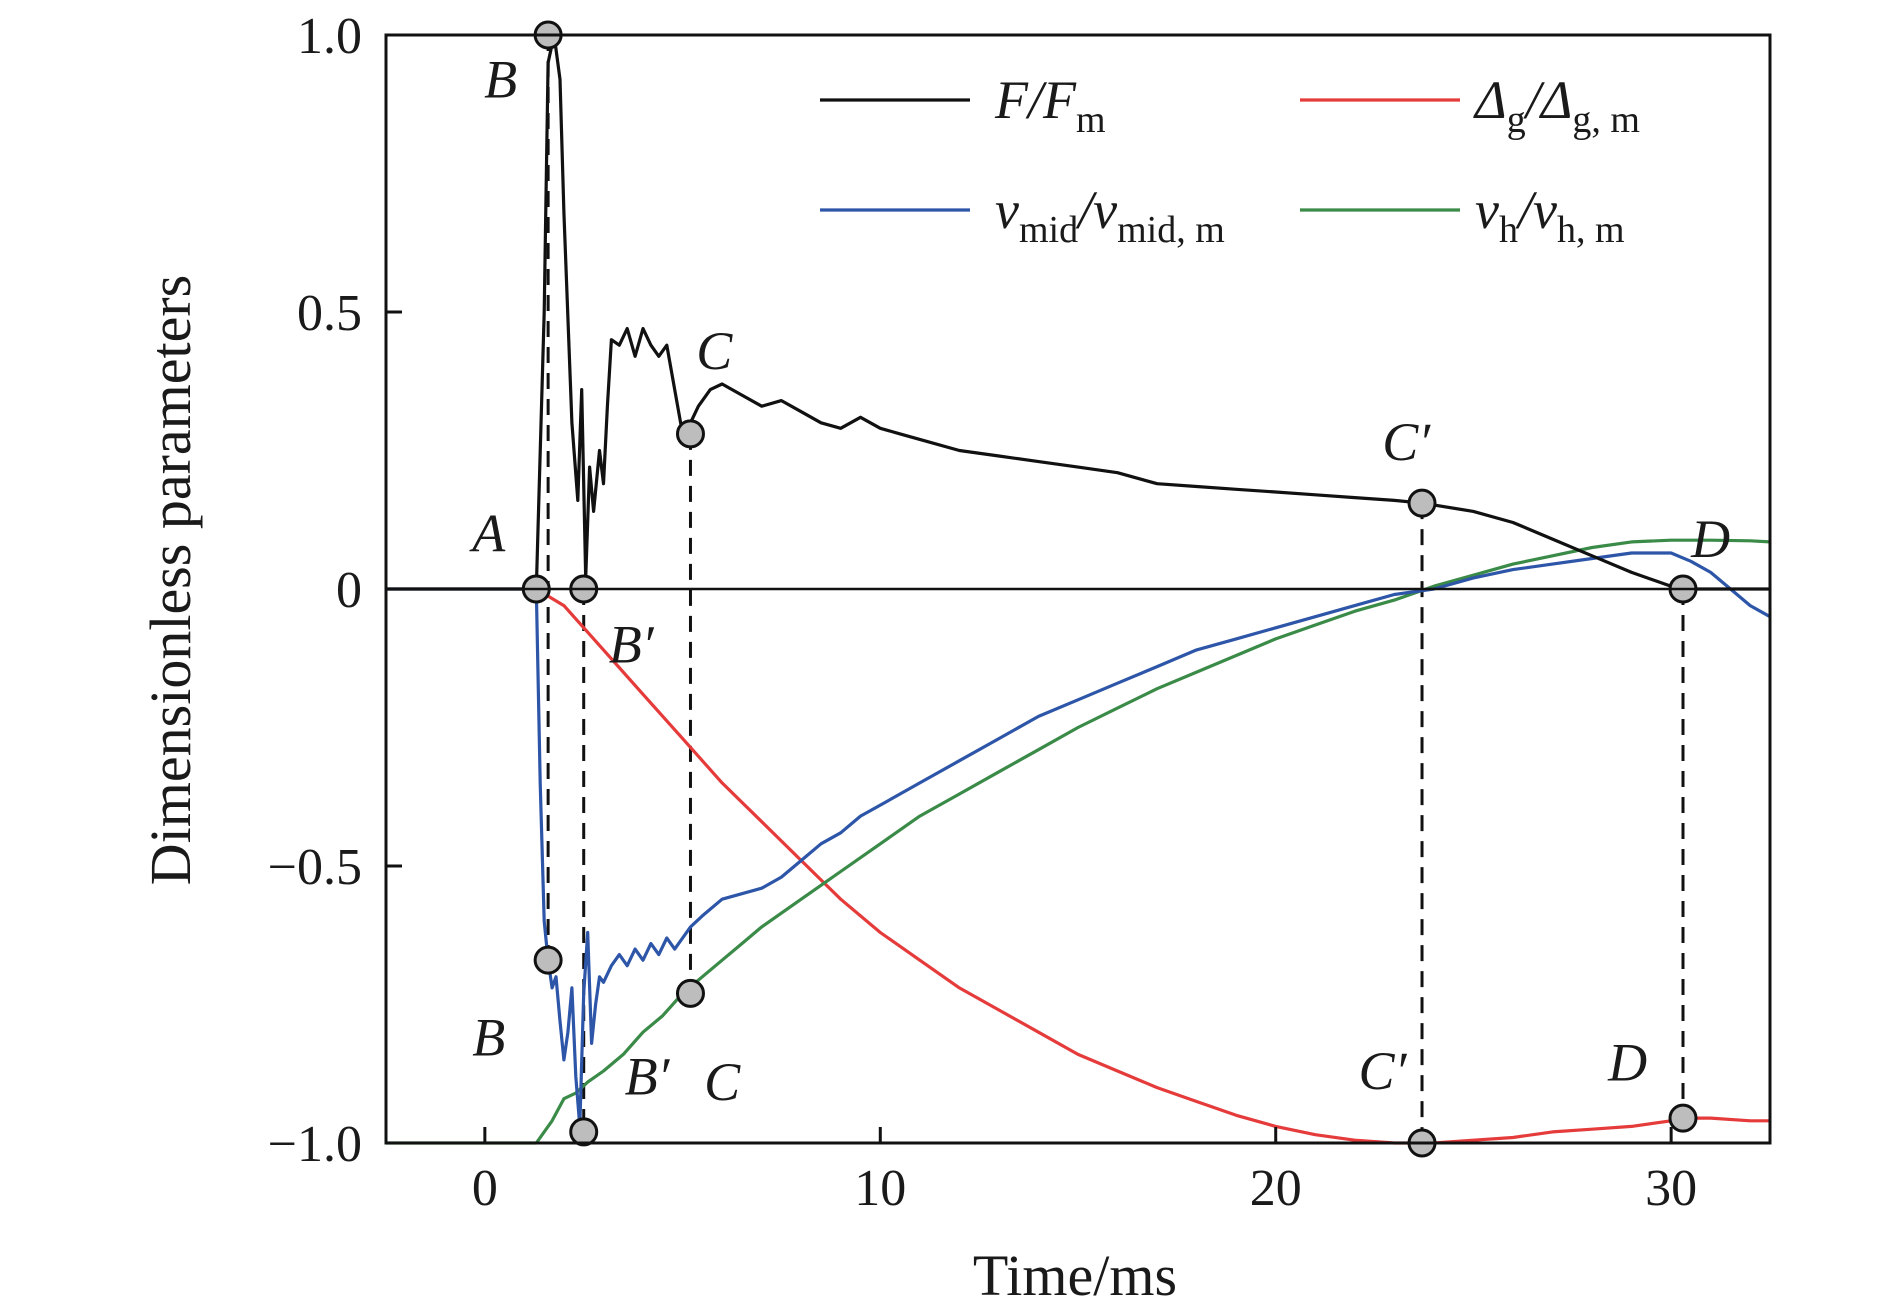  What do you see at coordinates (1048, 230) in the screenshot?
I see `legend-subscript: mid` at bounding box center [1048, 230].